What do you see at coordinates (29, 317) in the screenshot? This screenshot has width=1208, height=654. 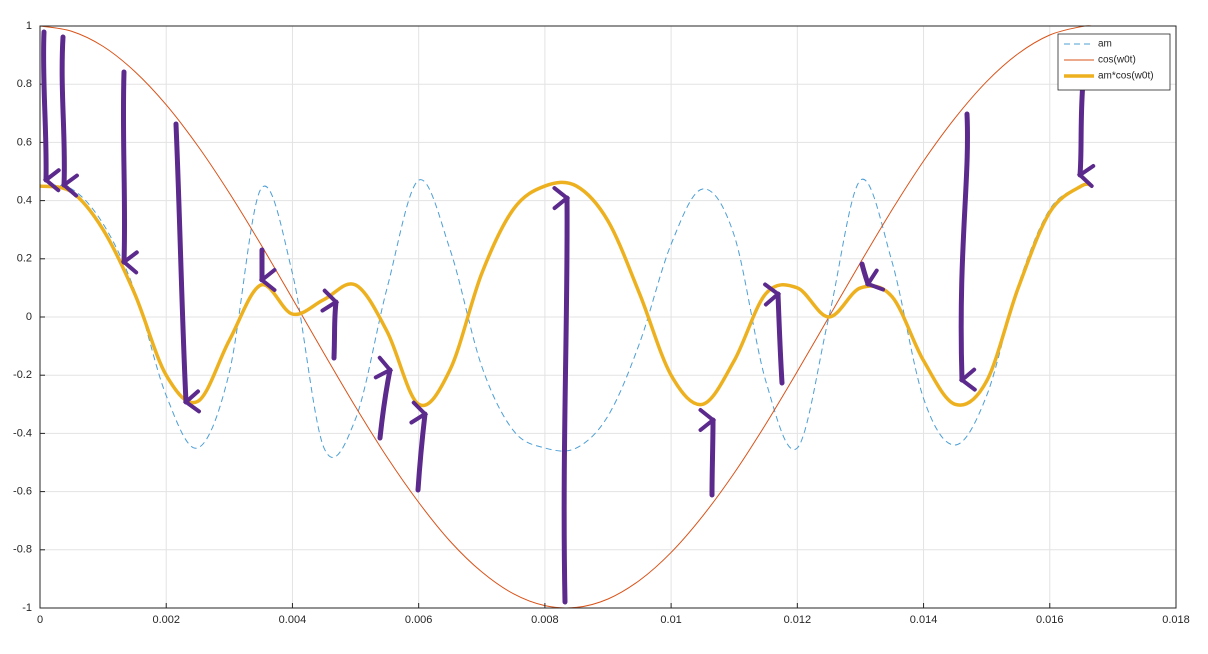 I see `y-tick-label: 0` at bounding box center [29, 317].